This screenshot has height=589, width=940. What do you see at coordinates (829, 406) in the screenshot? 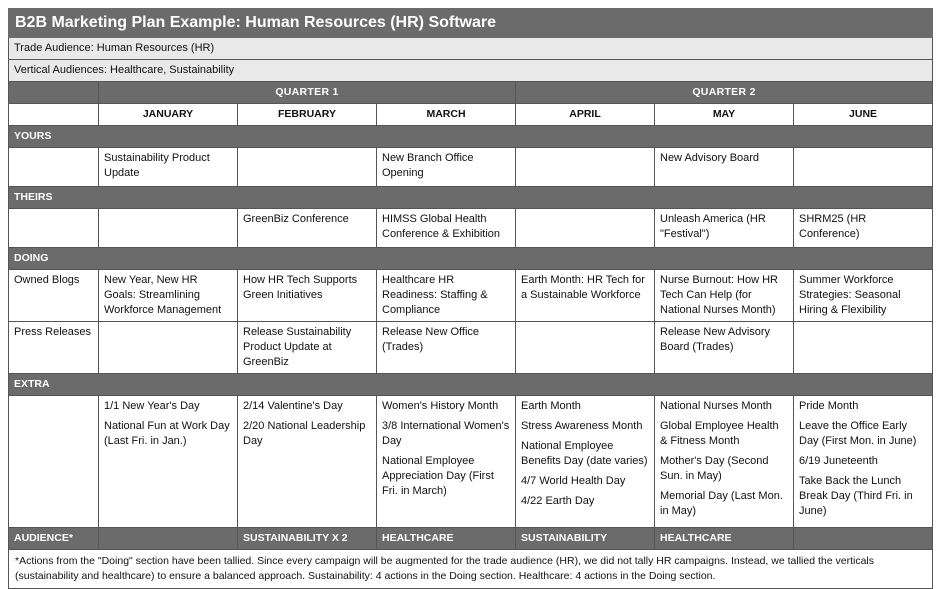
I see `list-item: Pride Month` at bounding box center [829, 406].